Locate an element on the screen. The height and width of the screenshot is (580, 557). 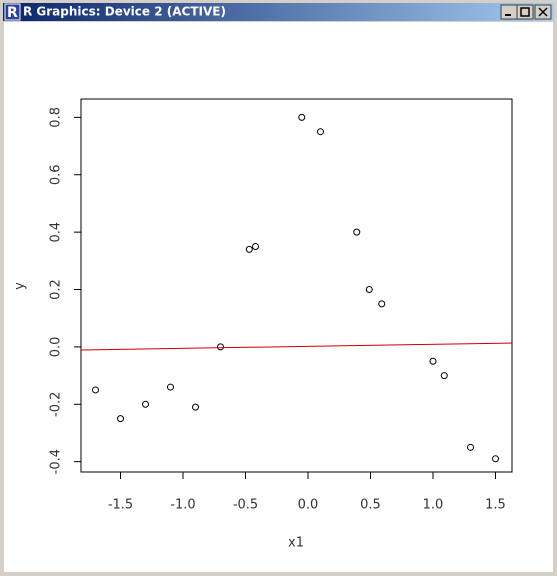
y-tick-label: 0.4 is located at coordinates (56, 232).